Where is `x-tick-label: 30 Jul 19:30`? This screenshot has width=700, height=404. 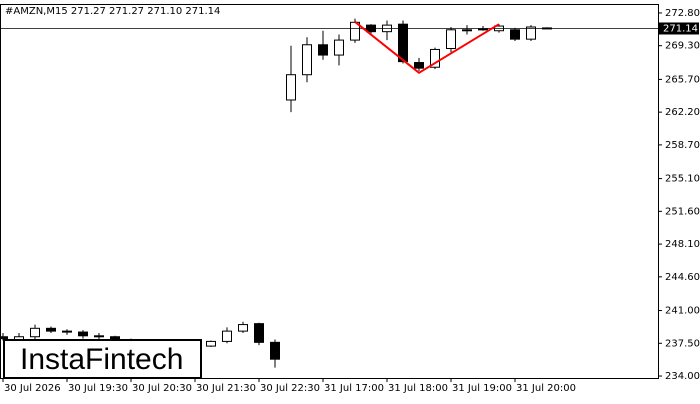
x-tick-label: 30 Jul 19:30 is located at coordinates (98, 388).